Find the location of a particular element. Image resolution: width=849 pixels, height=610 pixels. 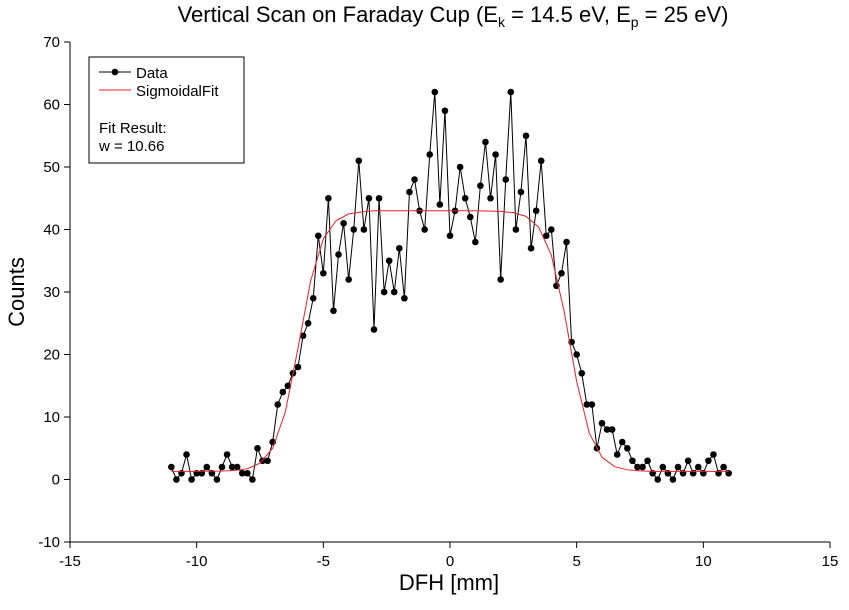

title-part: = 14.5 eV, E is located at coordinates (568, 14).